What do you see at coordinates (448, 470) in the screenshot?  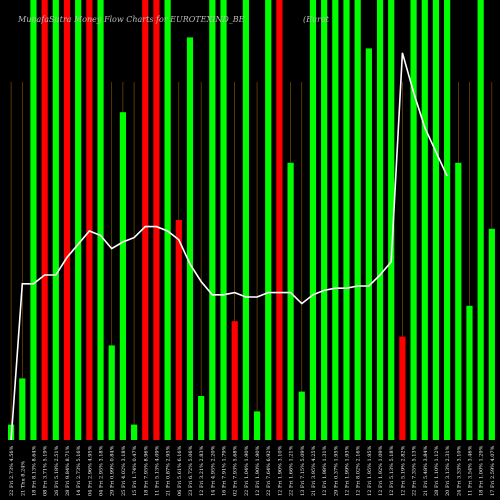 I see `x-tick-label: 20 Fri 3.13% 2.31%` at bounding box center [448, 470].